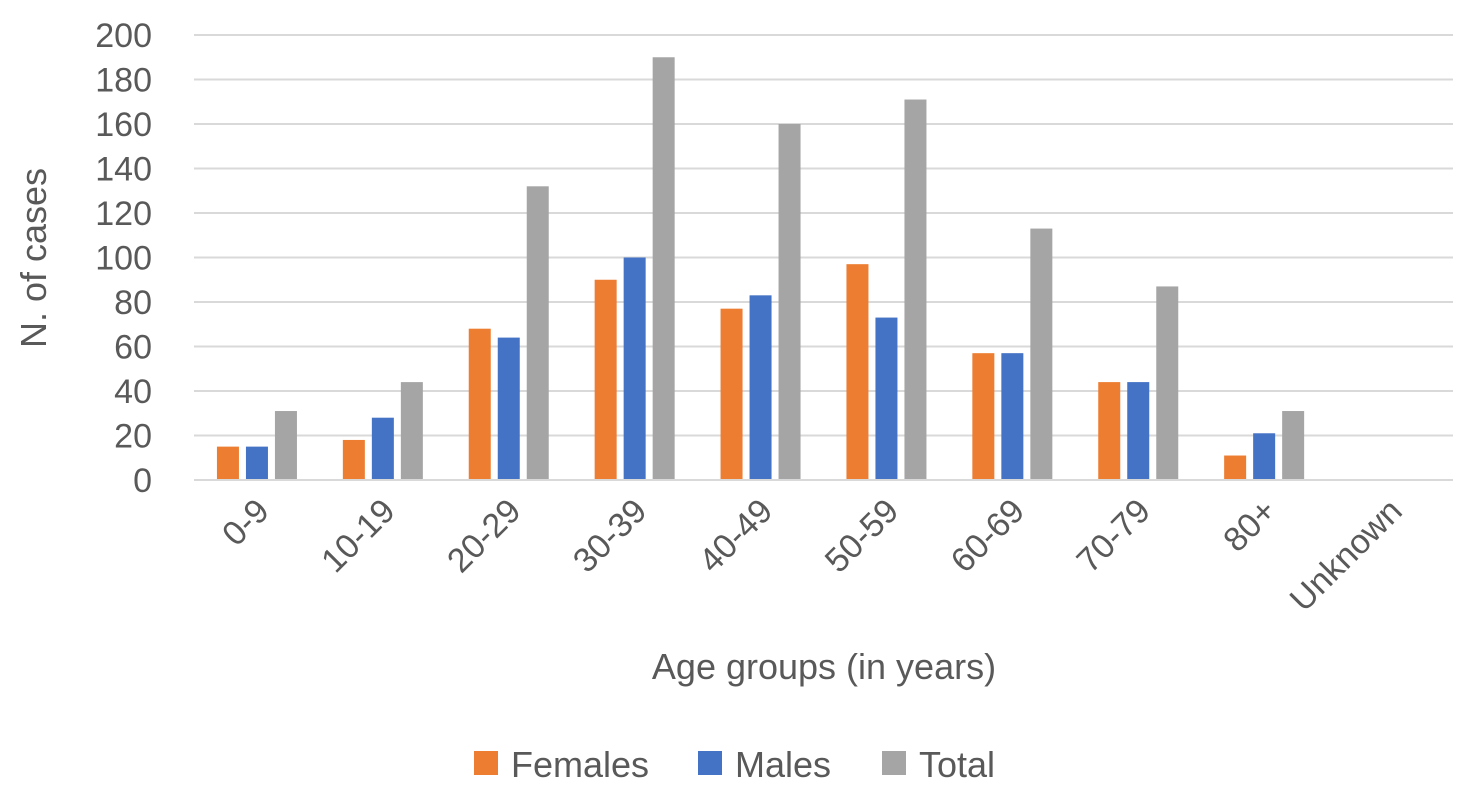 This screenshot has height=796, width=1466. Describe the element at coordinates (894, 763) in the screenshot. I see `legend-swatch-total` at that location.